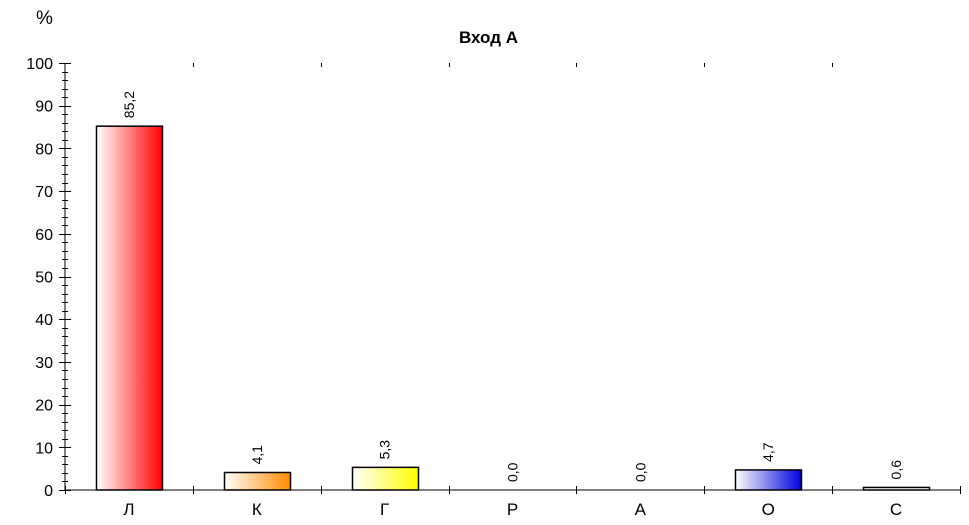 This screenshot has height=525, width=969. What do you see at coordinates (128, 509) in the screenshot?
I see `x-tick-label: Л` at bounding box center [128, 509].